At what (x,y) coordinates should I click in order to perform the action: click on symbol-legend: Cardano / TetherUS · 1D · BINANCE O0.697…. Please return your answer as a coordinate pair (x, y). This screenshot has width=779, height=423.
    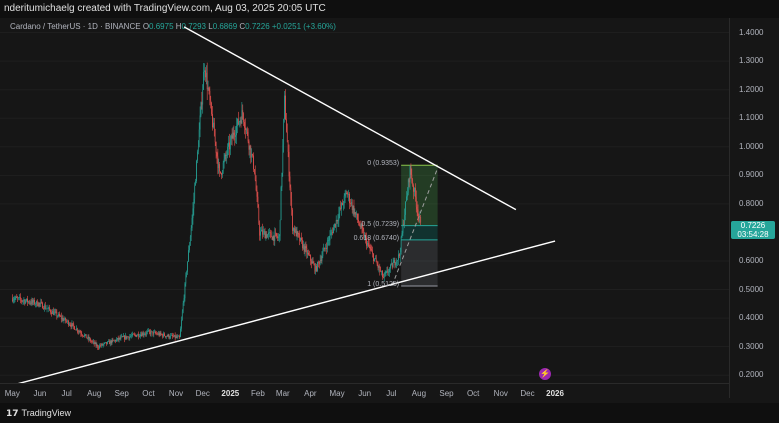
    Looking at the image, I should click on (173, 26).